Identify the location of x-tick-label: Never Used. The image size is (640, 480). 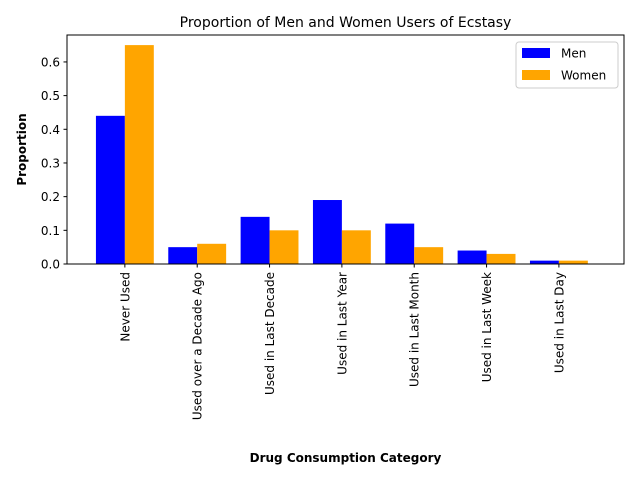
(125, 307).